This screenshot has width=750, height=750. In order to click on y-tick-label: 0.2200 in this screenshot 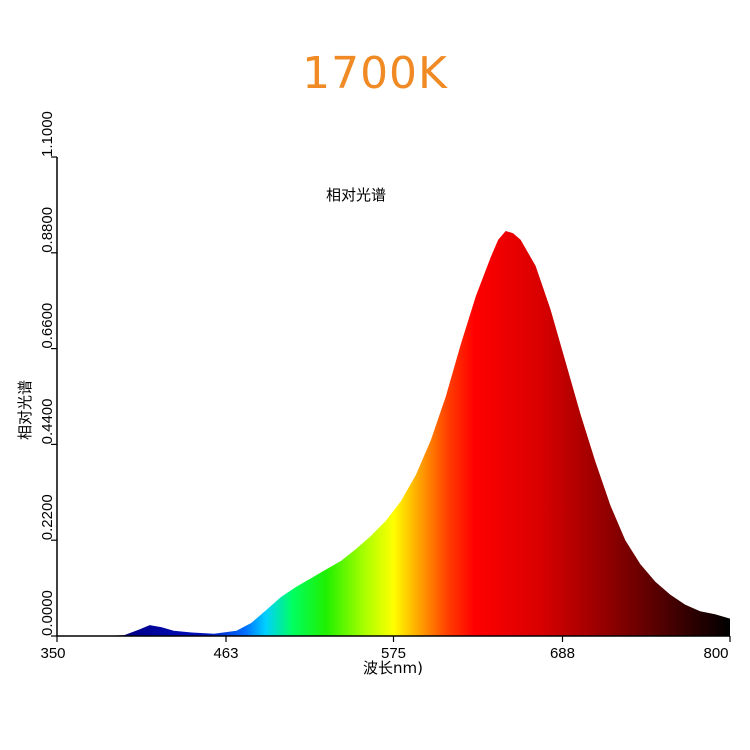, I will do `click(47, 517)`.